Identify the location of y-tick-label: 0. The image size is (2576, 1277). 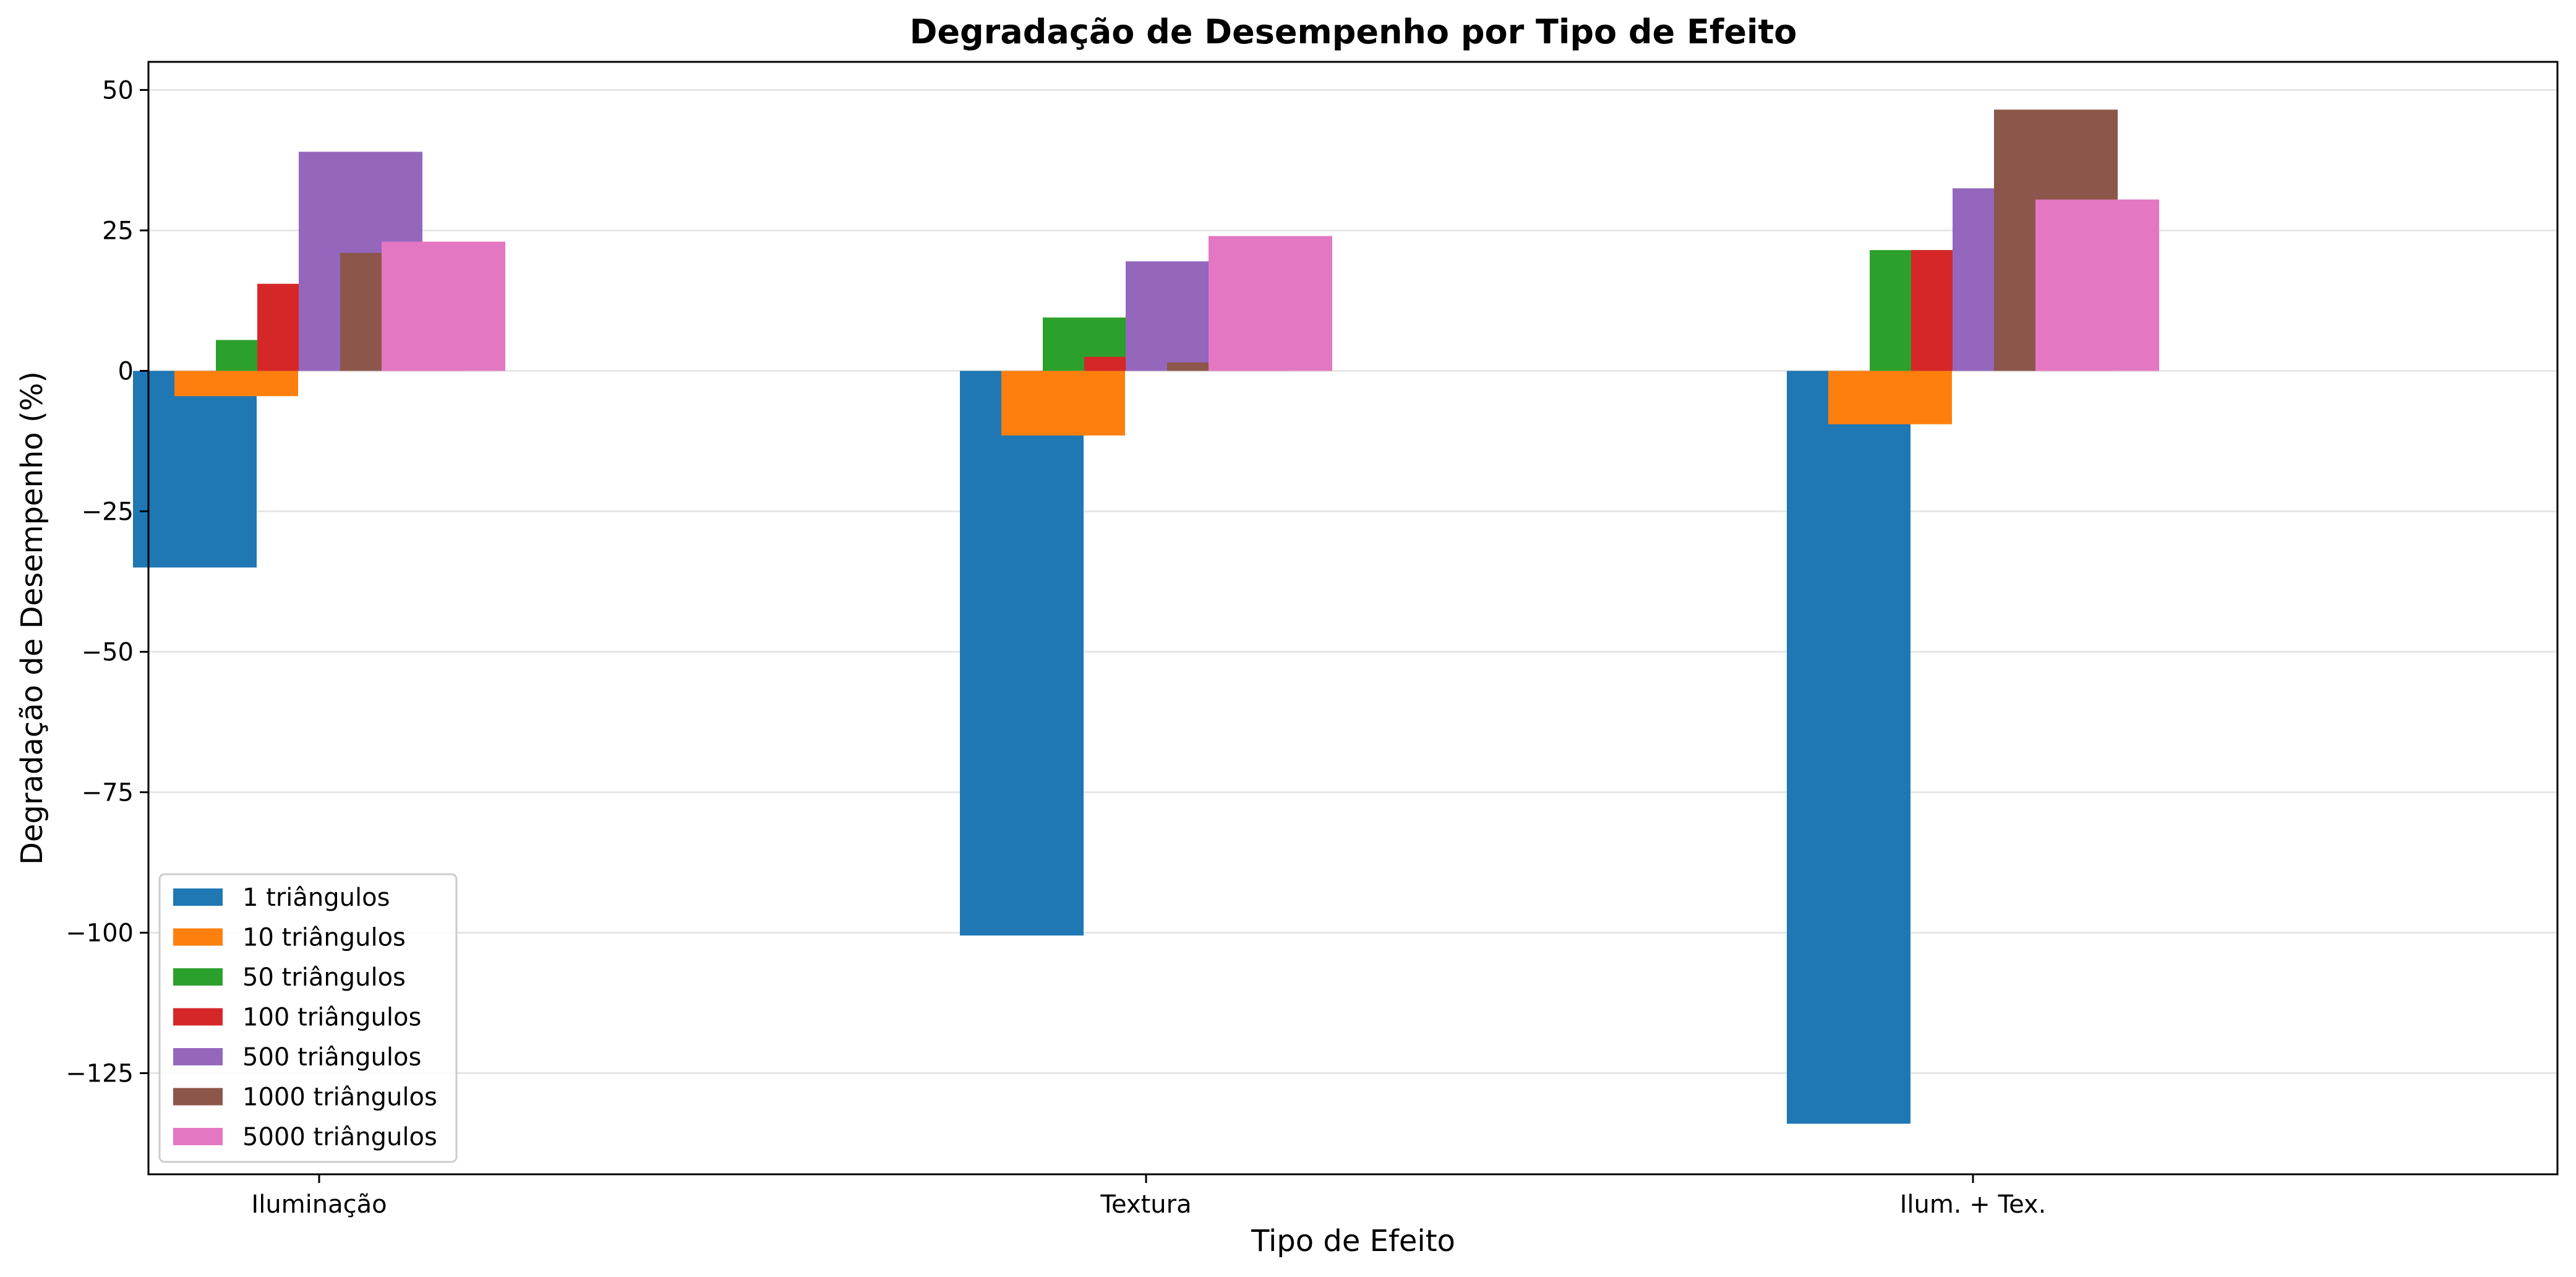
(126, 371).